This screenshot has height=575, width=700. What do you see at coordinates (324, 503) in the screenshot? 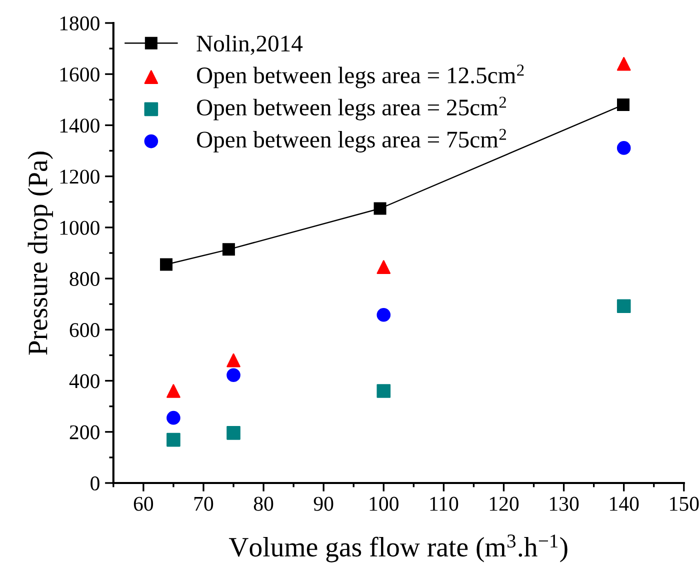
I see `x-tick-label: 90` at bounding box center [324, 503].